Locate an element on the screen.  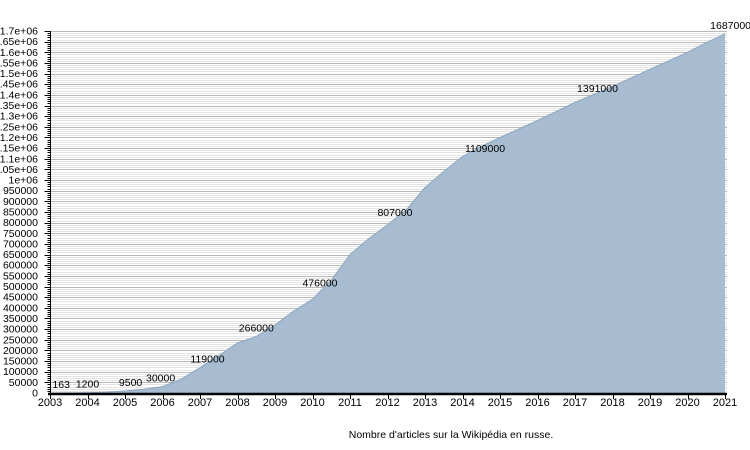
x-tick-label: 2020 is located at coordinates (687, 403).